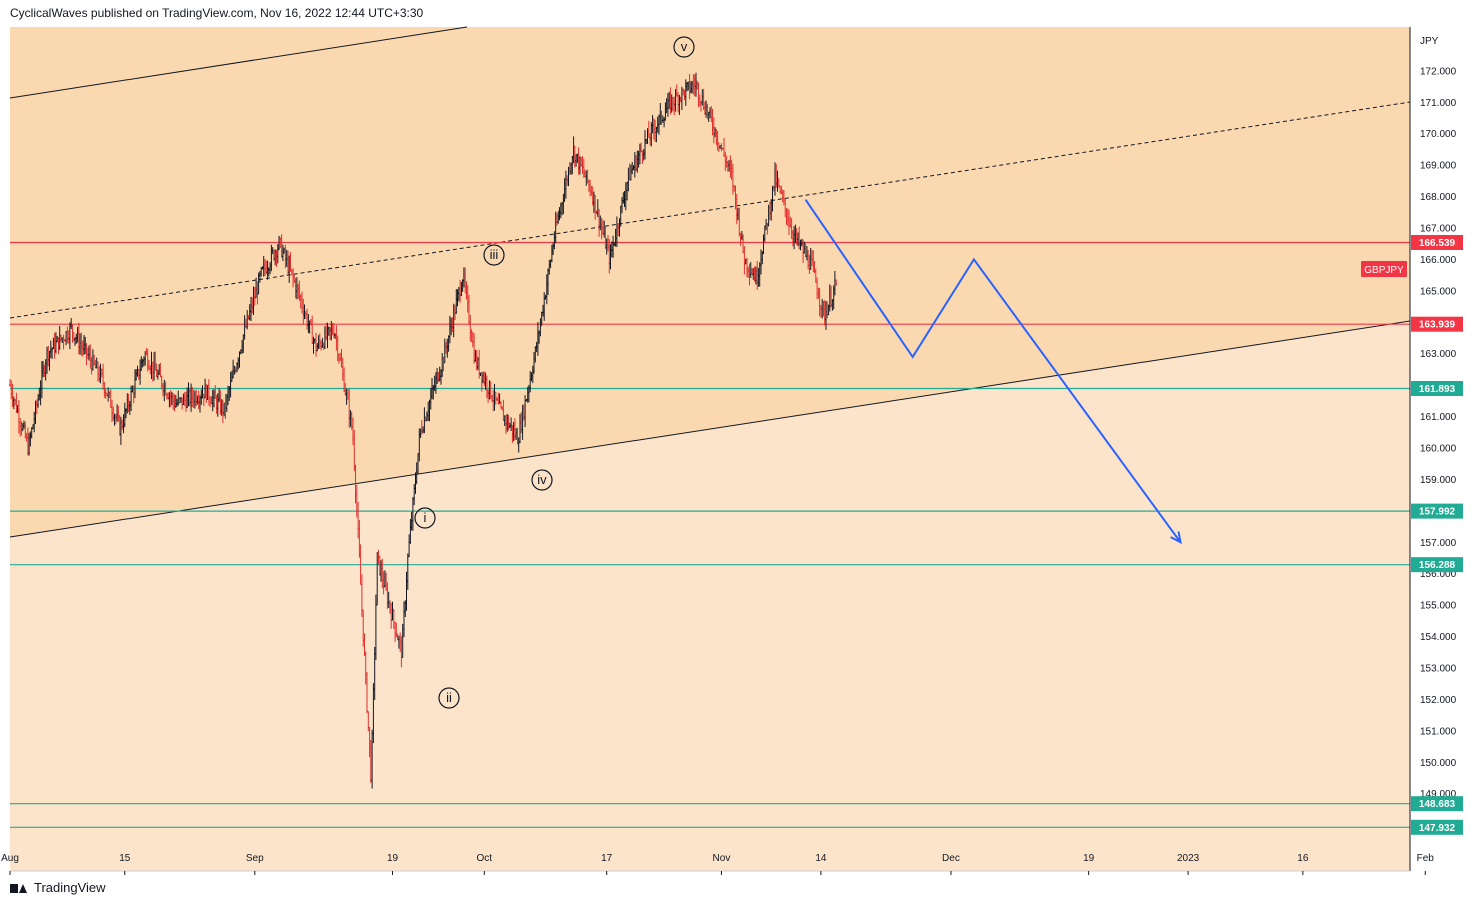 This screenshot has width=1478, height=907. I want to click on price-tick-label: 152.000, so click(1438, 700).